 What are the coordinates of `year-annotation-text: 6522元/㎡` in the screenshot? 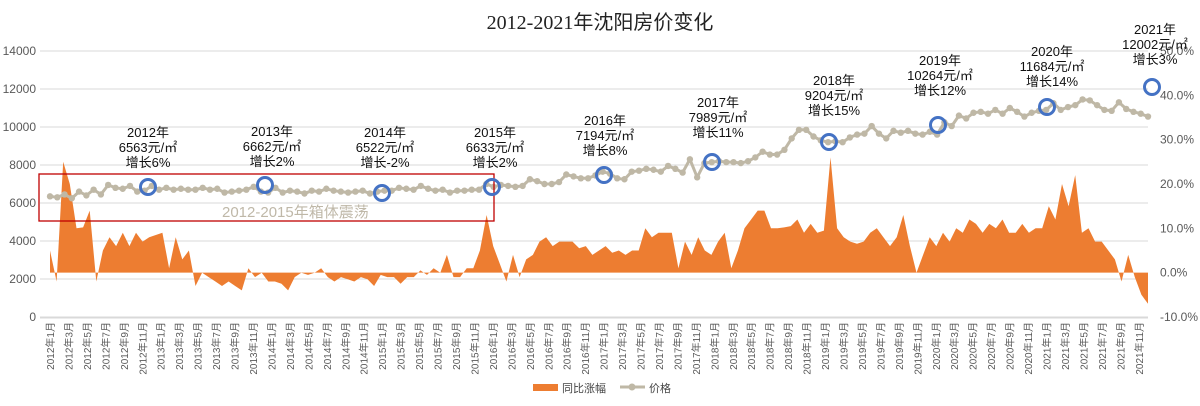 It's located at (385, 147).